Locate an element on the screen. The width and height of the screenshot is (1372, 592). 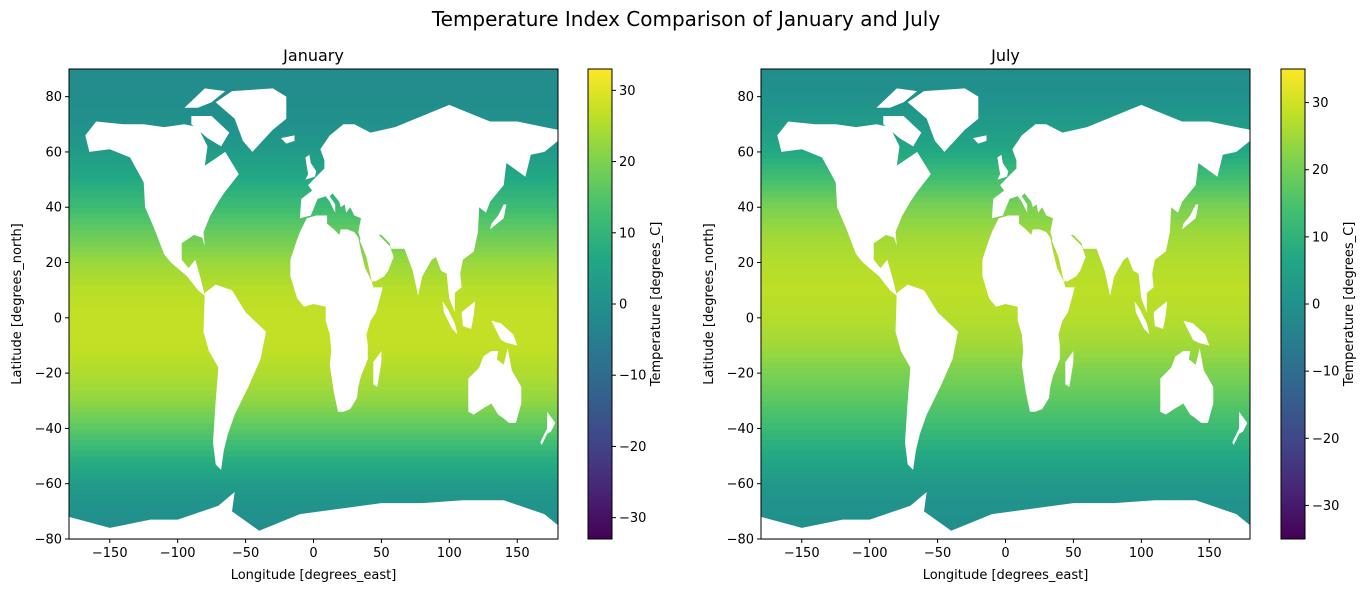
landmass-north-america is located at coordinates (854, 208).